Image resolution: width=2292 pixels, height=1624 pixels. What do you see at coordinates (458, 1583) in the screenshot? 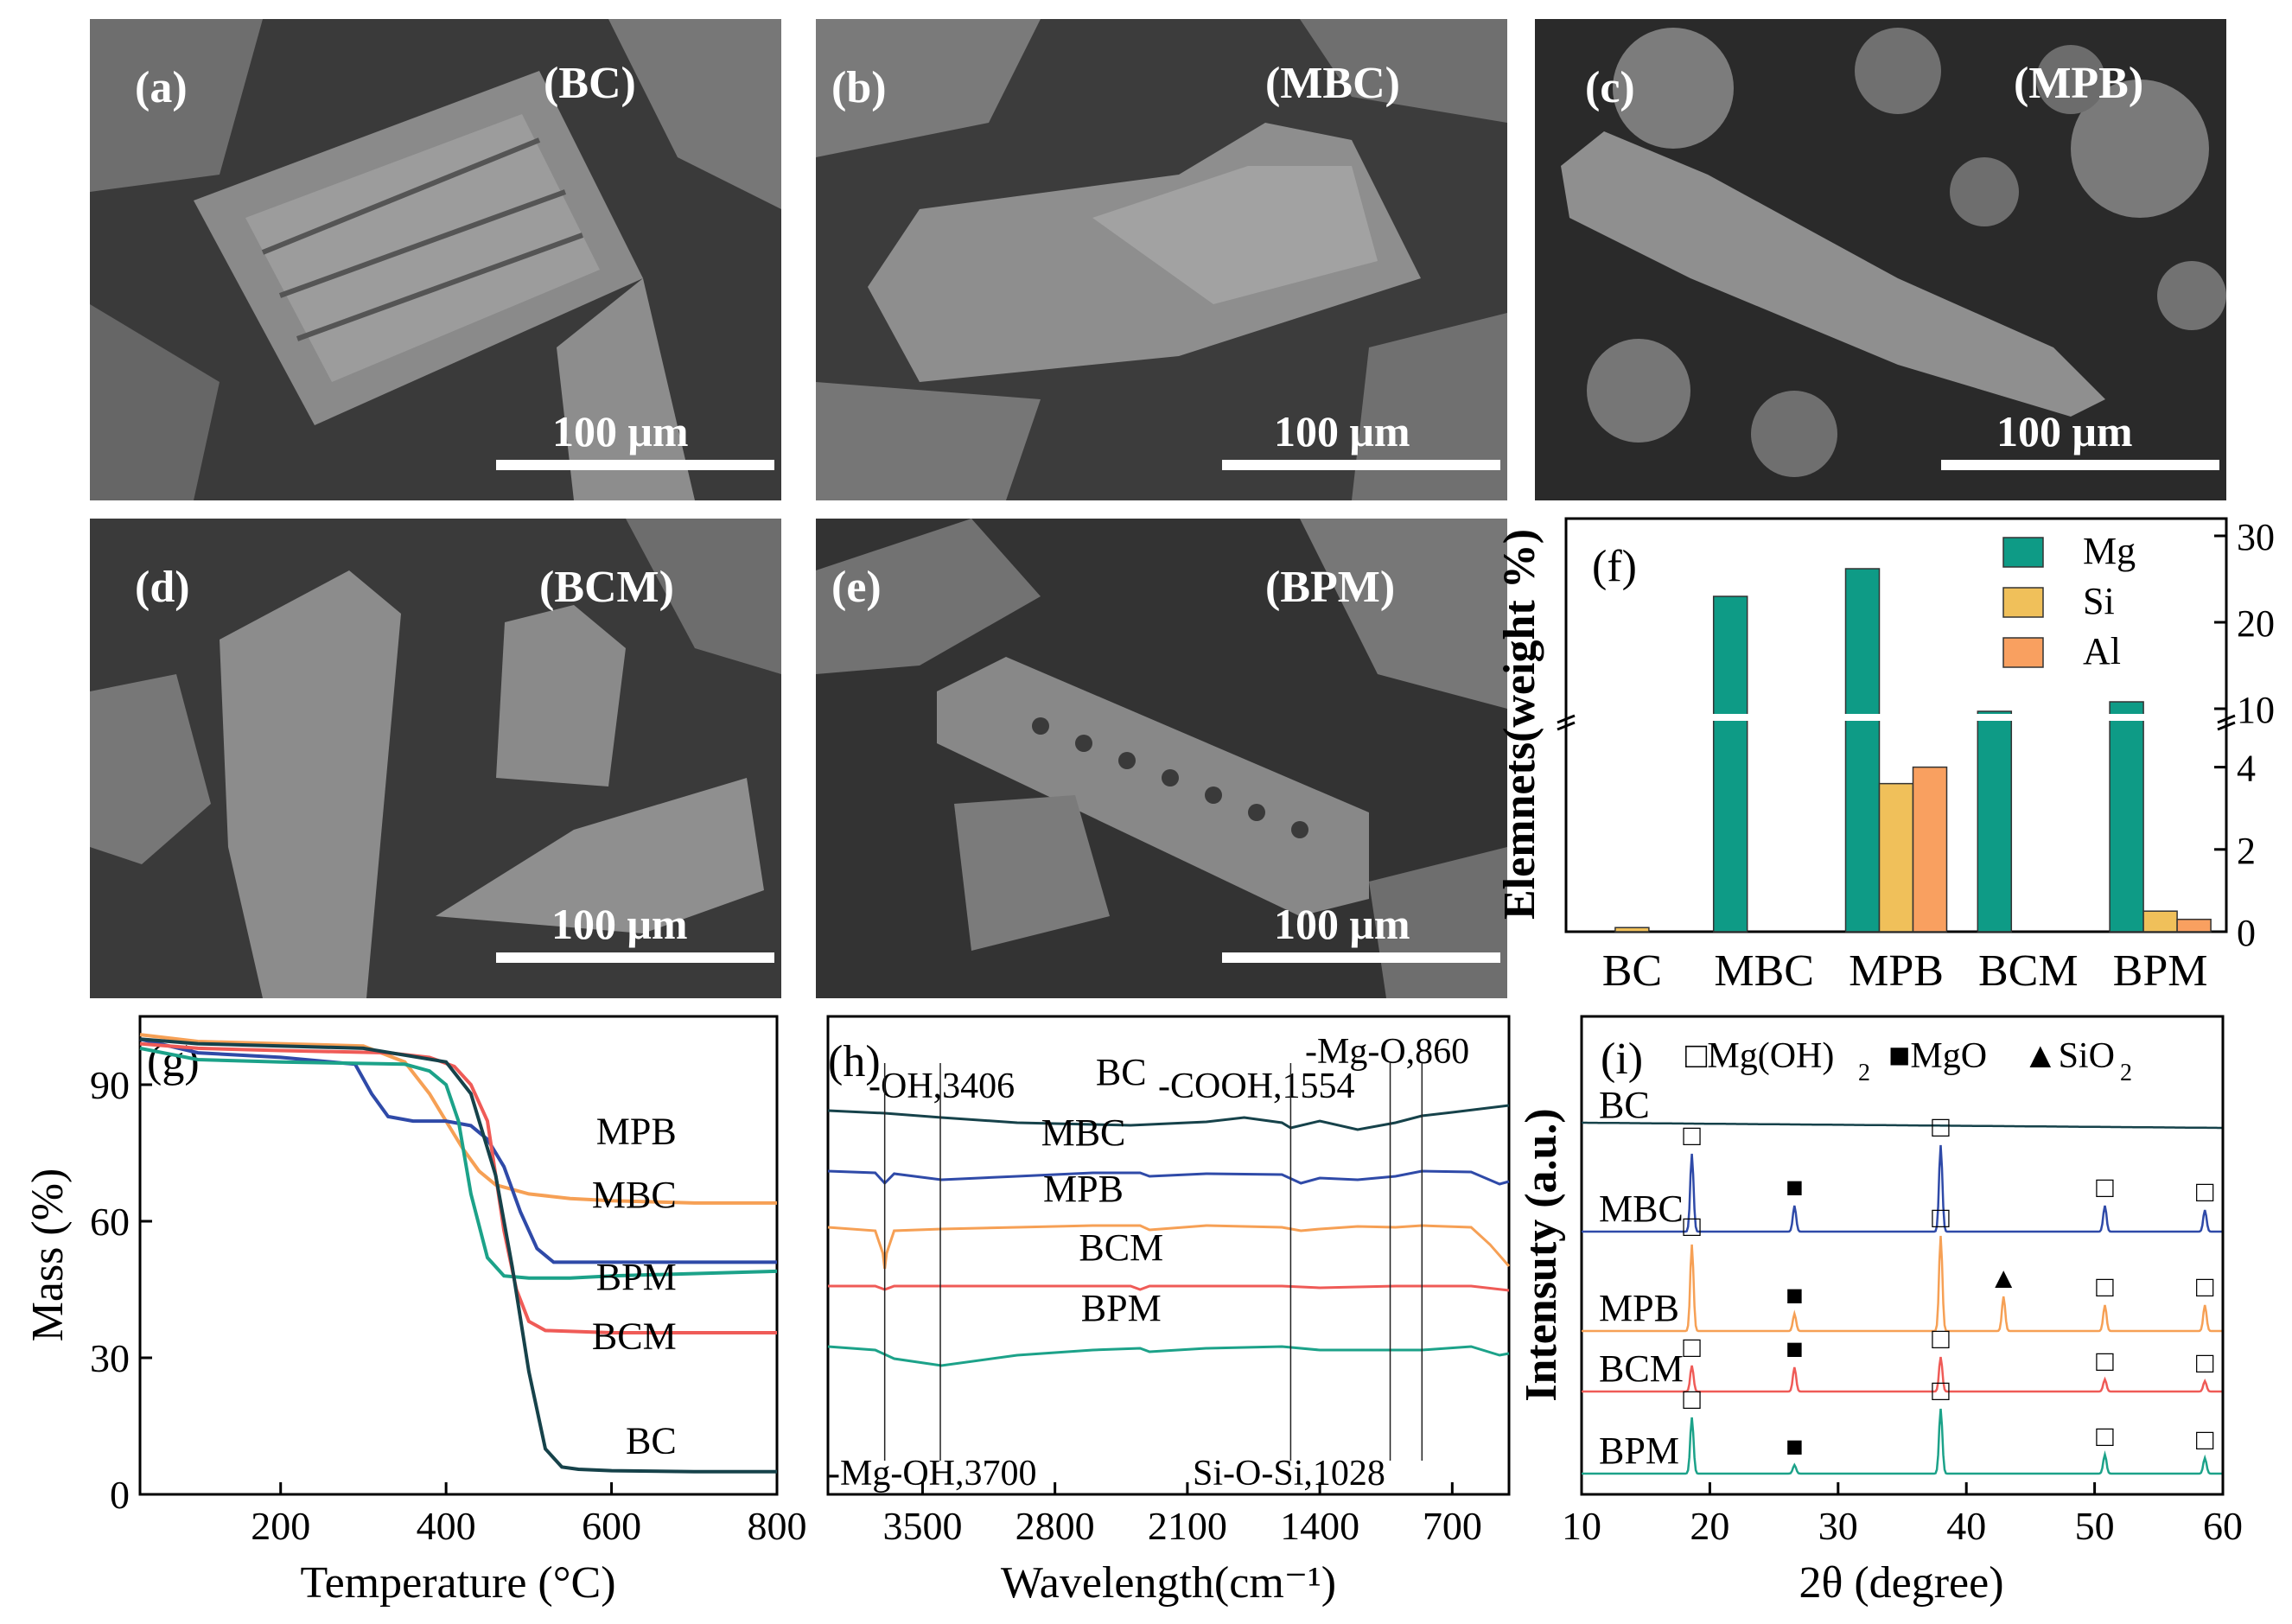
I see `panel-g-xlabel: Temperature (°C)` at bounding box center [458, 1583].